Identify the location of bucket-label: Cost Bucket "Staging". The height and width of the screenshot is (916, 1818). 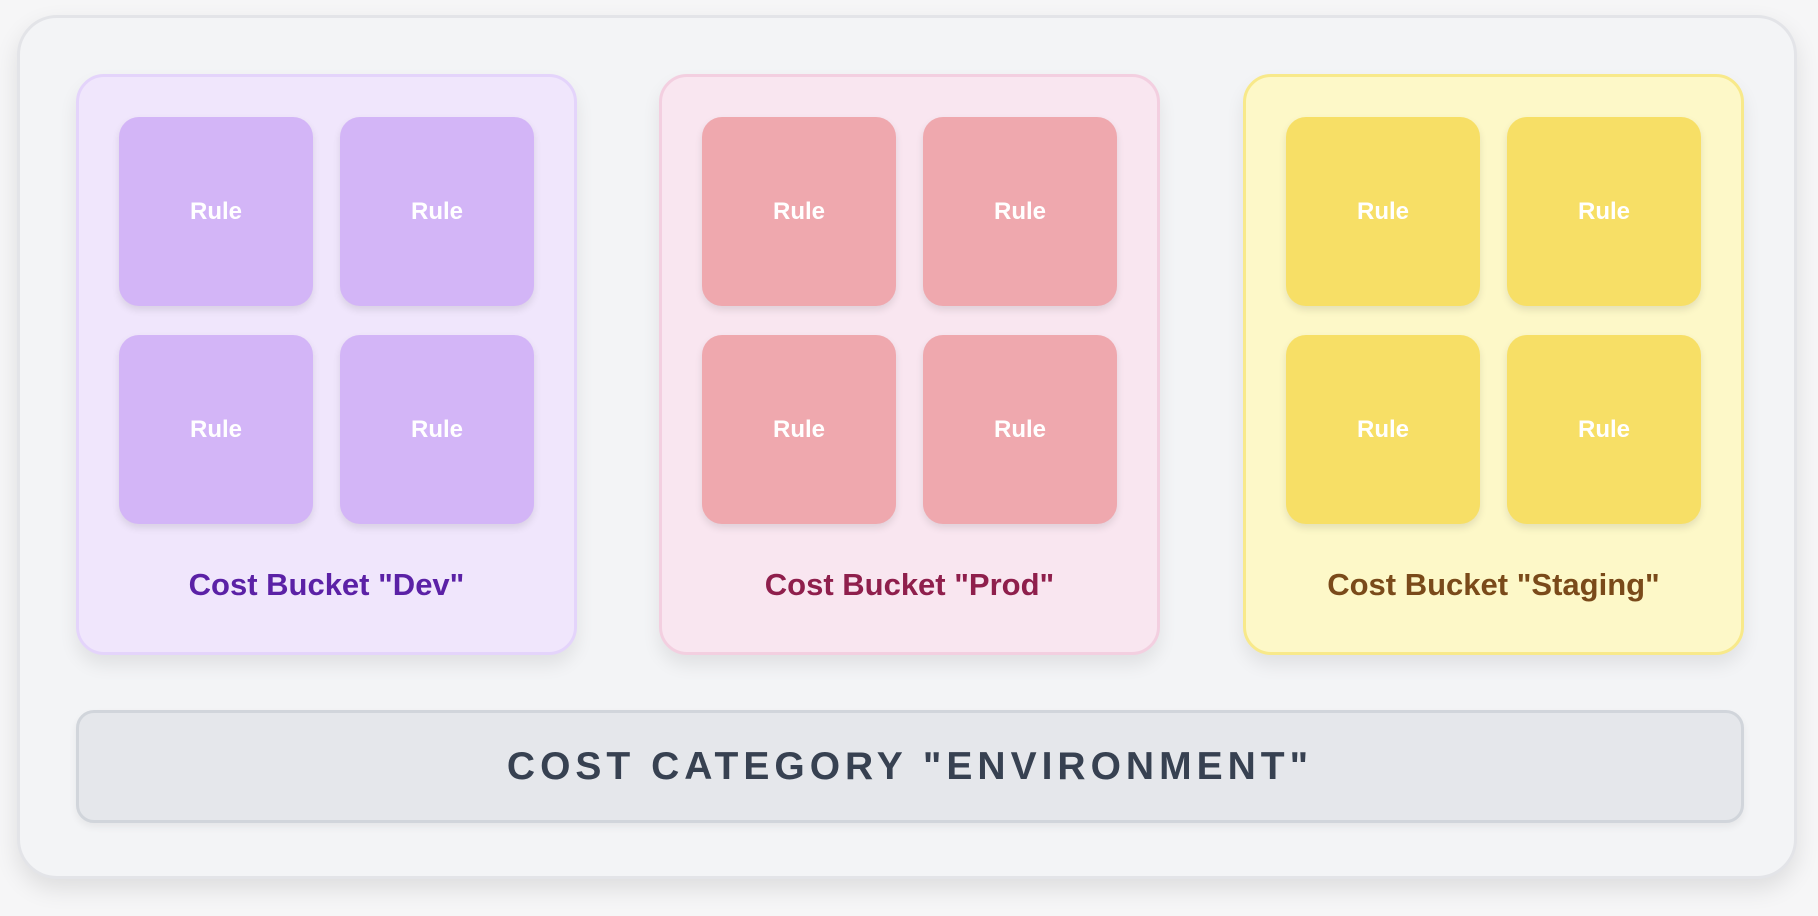
(1493, 584).